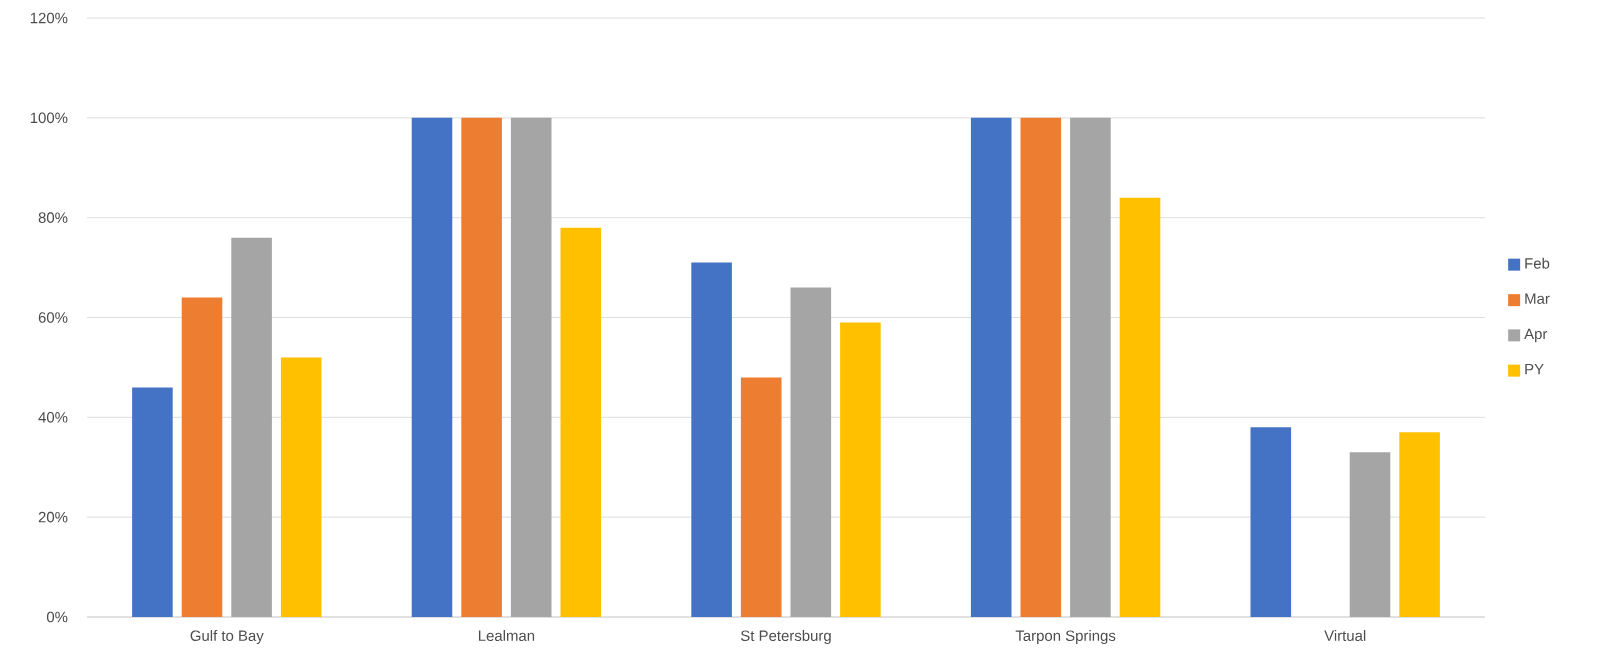 The image size is (1608, 664). I want to click on legend-label: Mar, so click(1537, 298).